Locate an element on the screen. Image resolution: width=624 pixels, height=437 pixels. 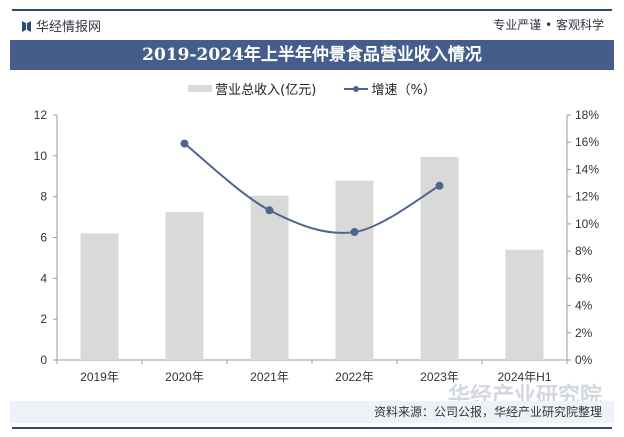
brand: 华经情报网 is located at coordinates (61, 25).